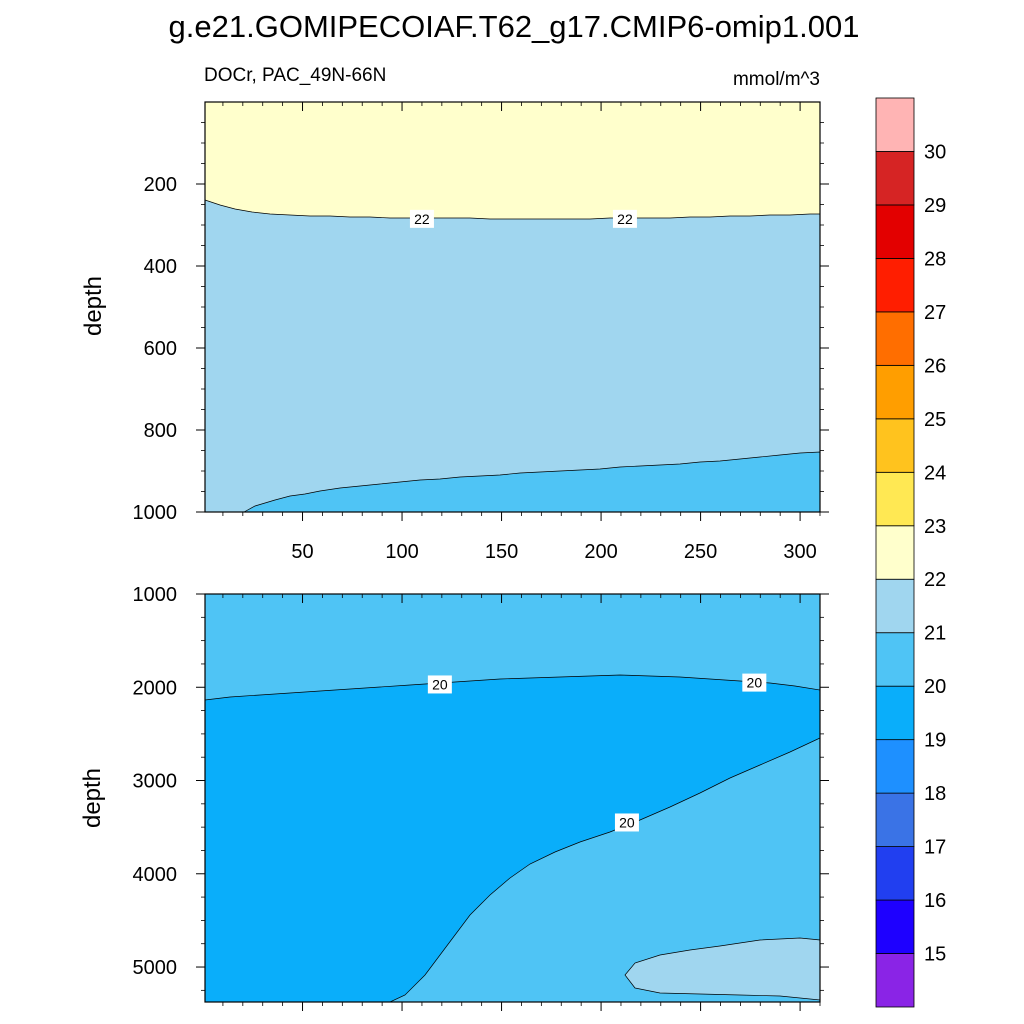 Image resolution: width=1024 pixels, height=1024 pixels. I want to click on x-tick-label: 300, so click(799, 552).